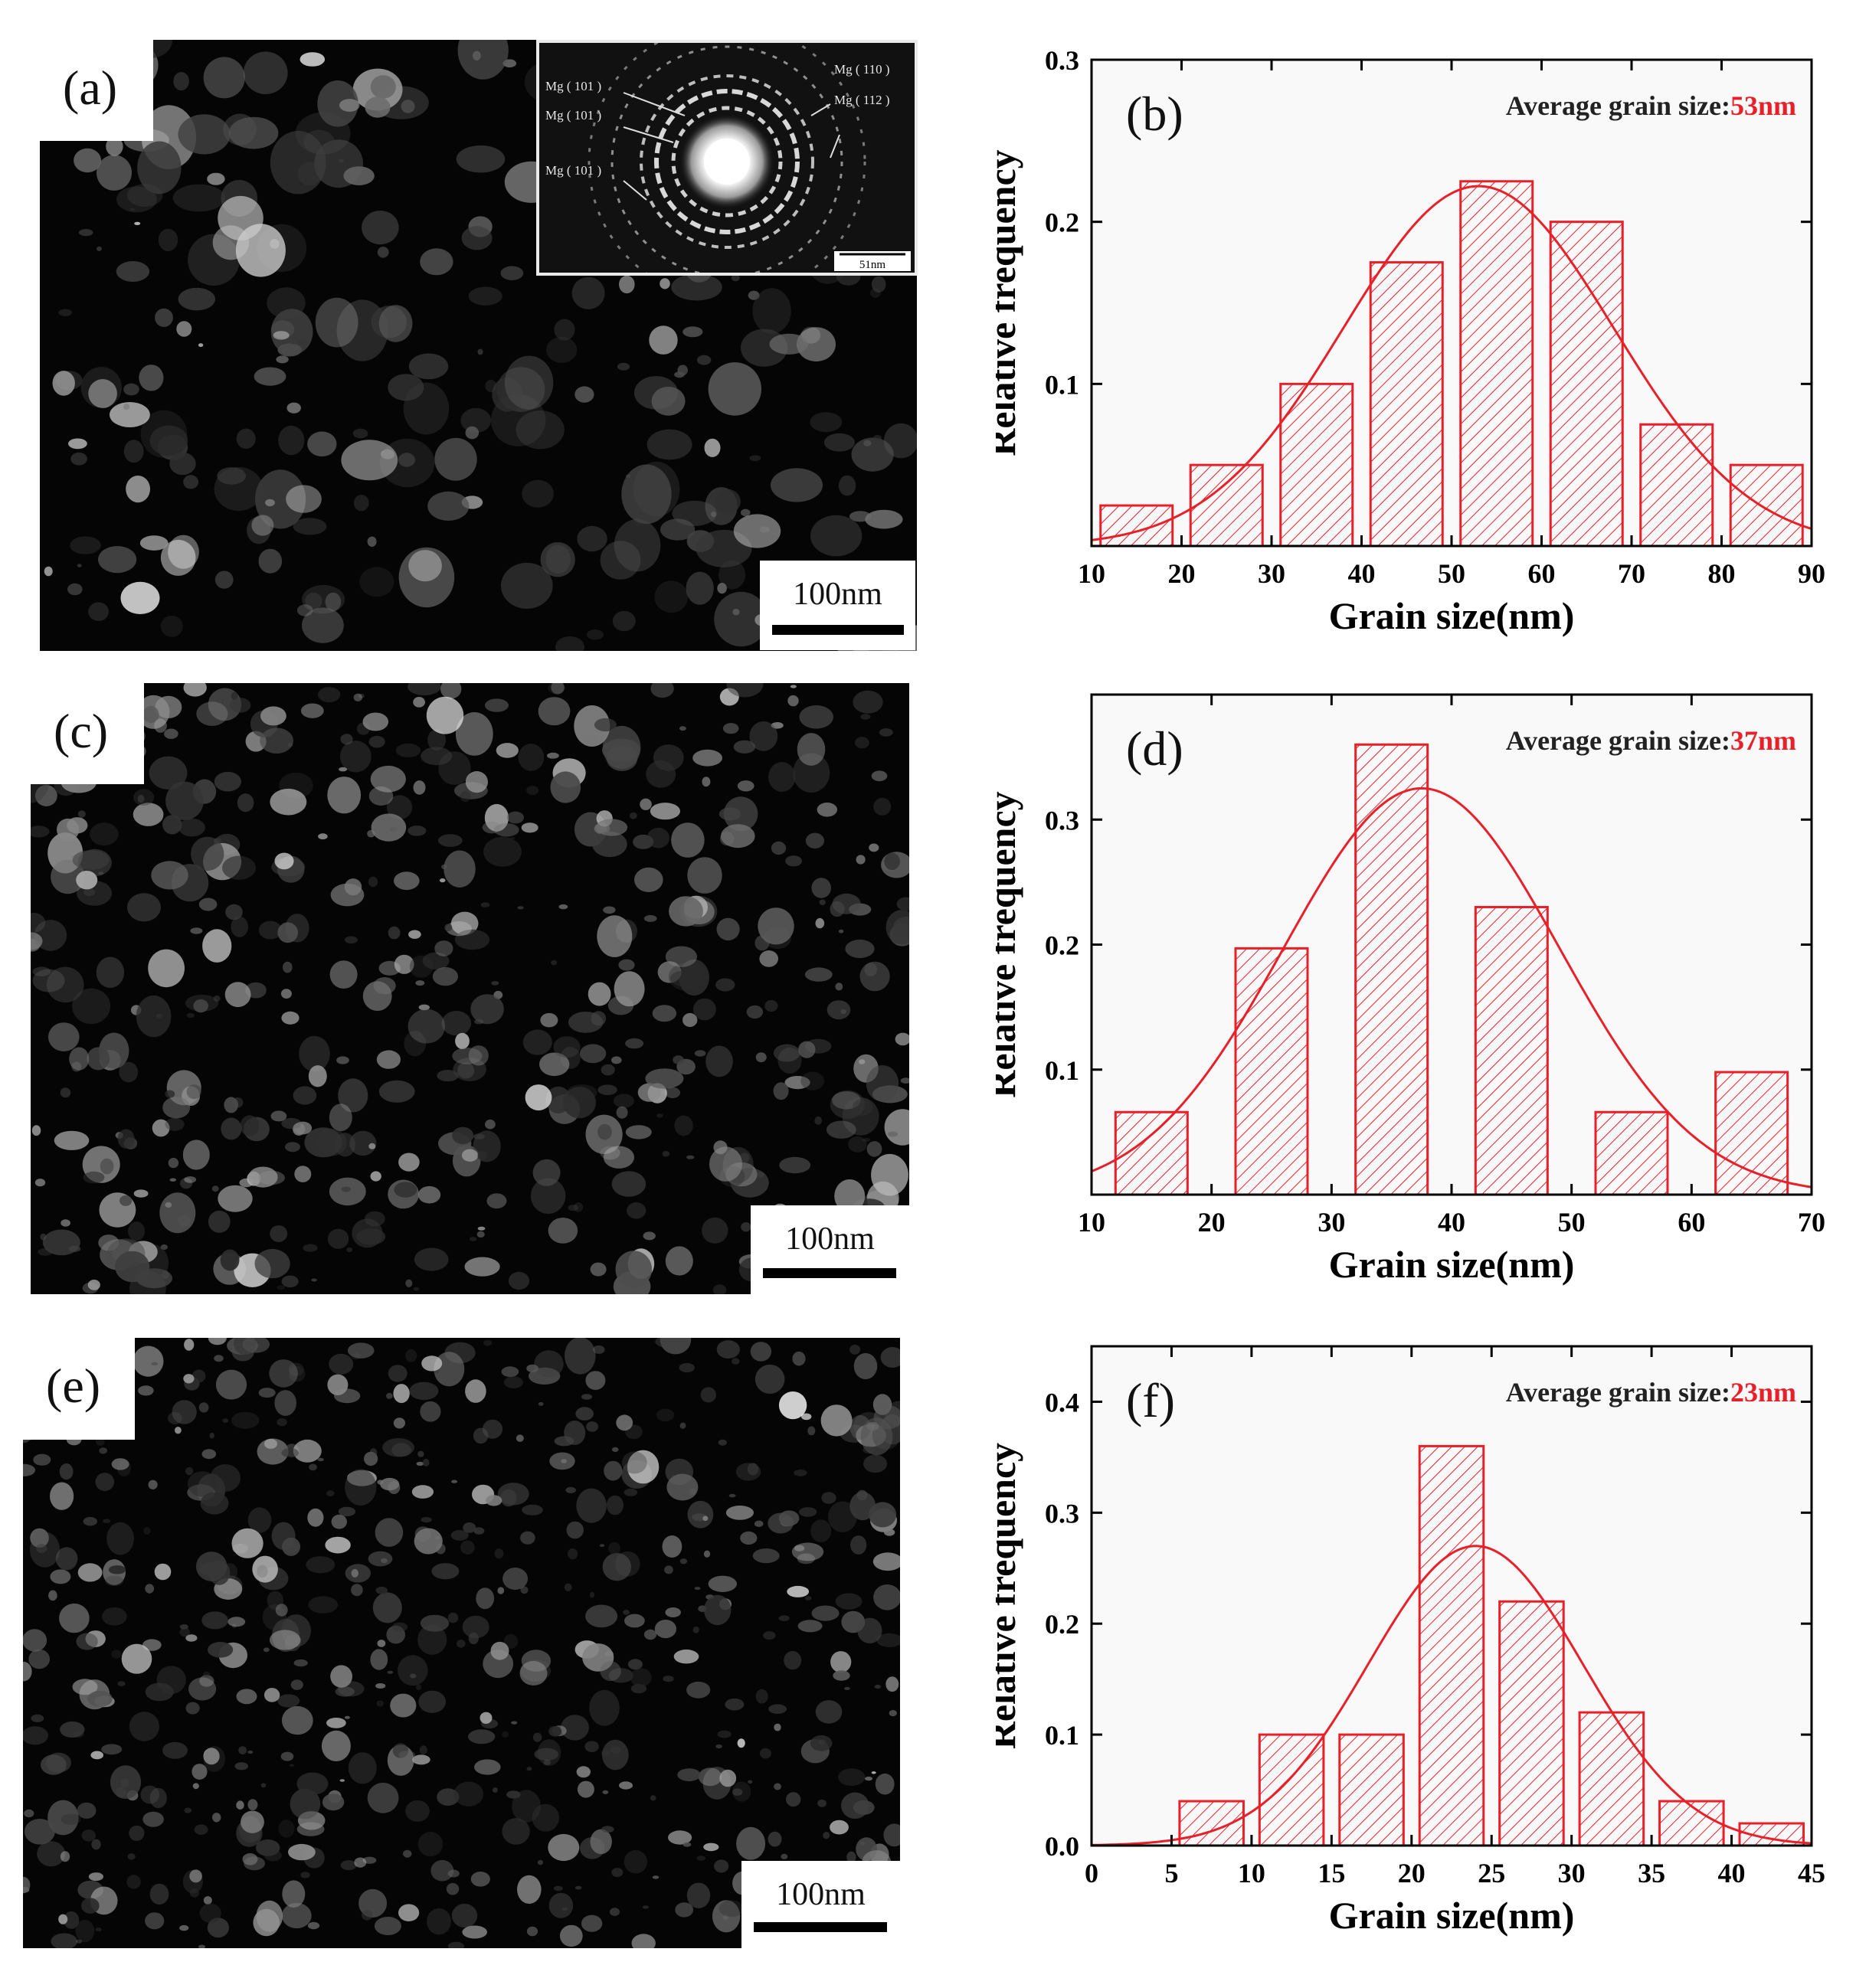 The height and width of the screenshot is (1988, 1856). What do you see at coordinates (1331, 1873) in the screenshot?
I see `x-tick-label: 15` at bounding box center [1331, 1873].